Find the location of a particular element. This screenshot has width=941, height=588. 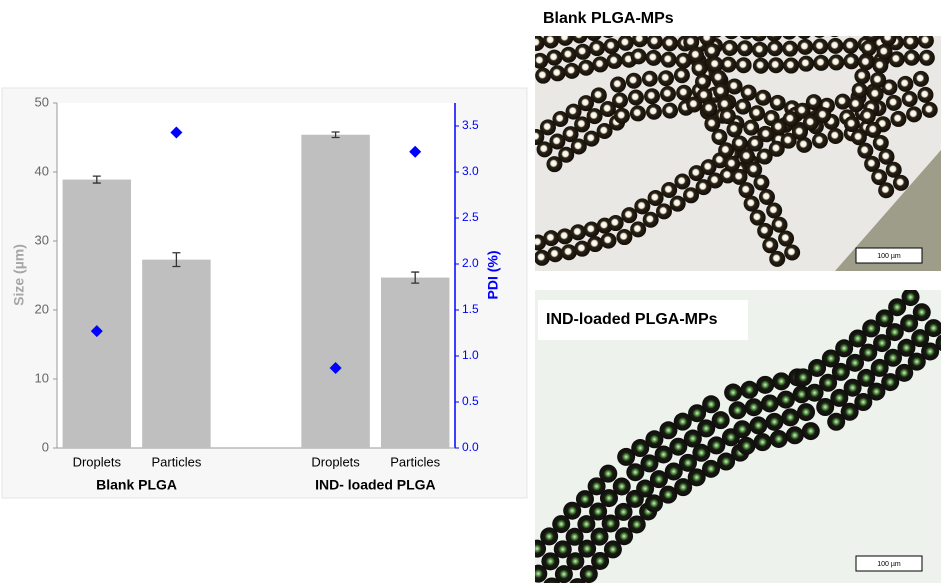

y-axis-label: Size (µm) is located at coordinates (19, 275).